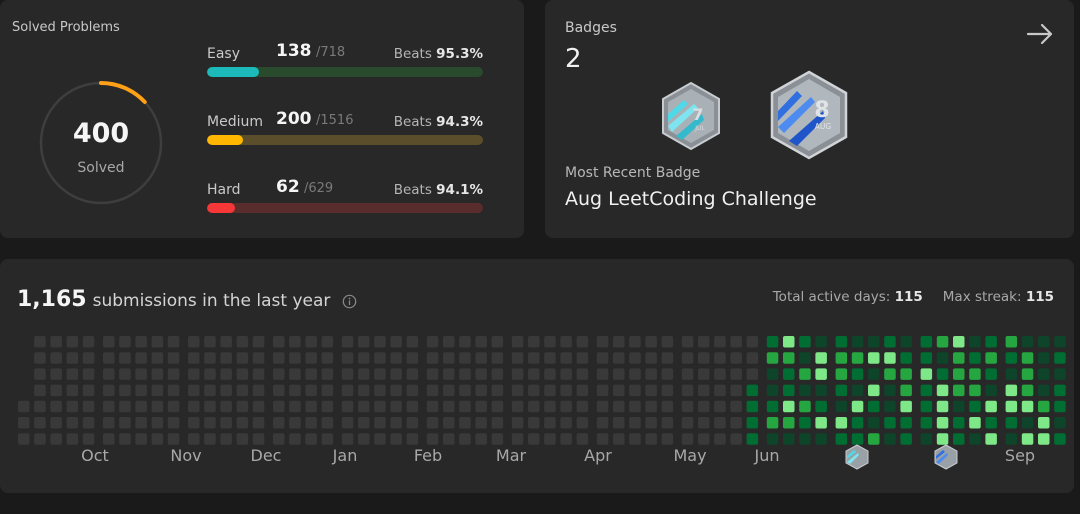 The height and width of the screenshot is (514, 1080). What do you see at coordinates (345, 199) in the screenshot?
I see `difficulty-hard: Hard 62 /629 Beats 94.1%` at bounding box center [345, 199].